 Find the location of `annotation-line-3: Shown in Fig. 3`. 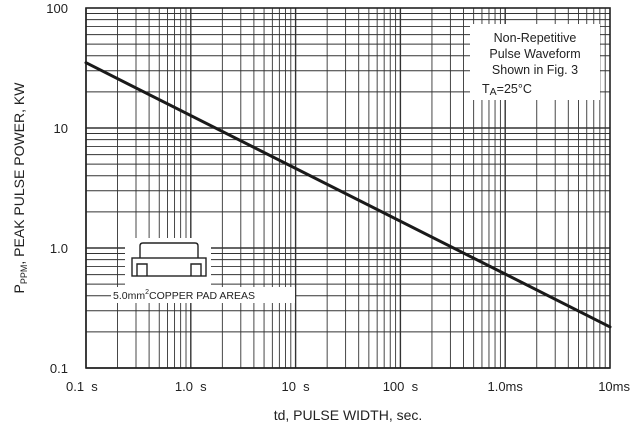

annotation-line-3: Shown in Fig. 3 is located at coordinates (535, 70).